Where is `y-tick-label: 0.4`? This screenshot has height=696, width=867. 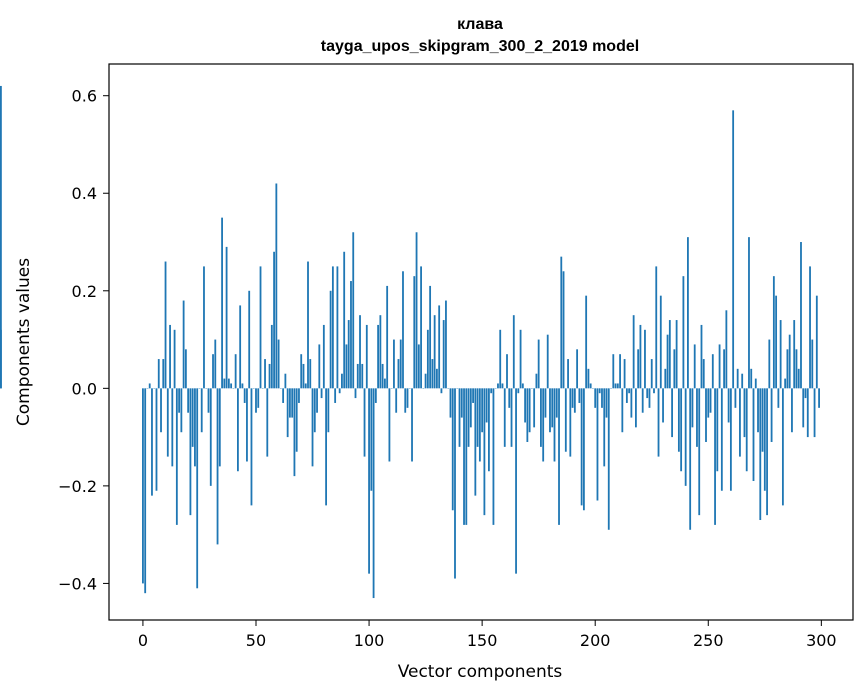
y-tick-label: 0.4 is located at coordinates (84, 193).